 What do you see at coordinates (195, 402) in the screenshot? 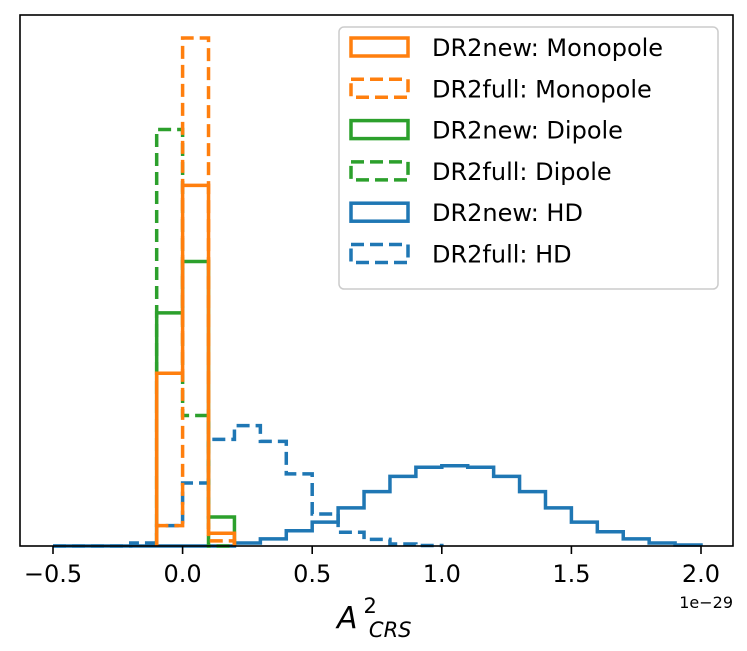
I see `series-dr2new-dipole` at bounding box center [195, 402].